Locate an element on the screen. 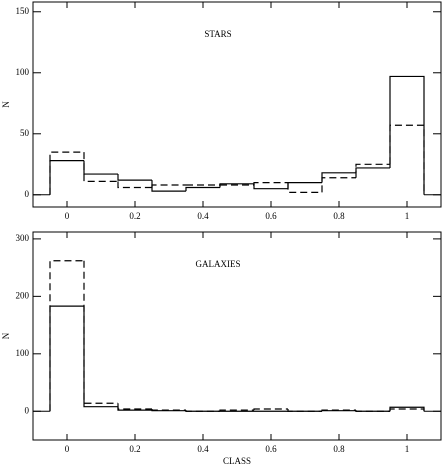 The width and height of the screenshot is (443, 465). y-tick-label: 200 is located at coordinates (23, 295).